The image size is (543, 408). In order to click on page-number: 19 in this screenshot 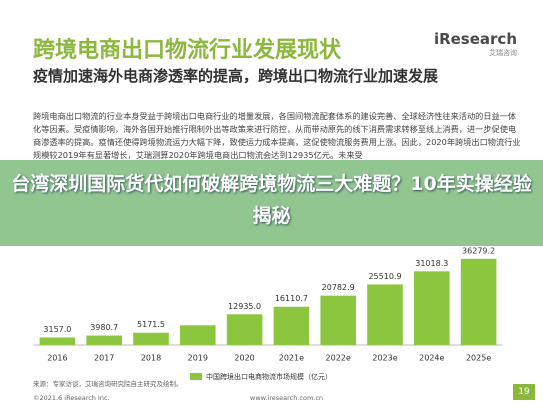, I will do `click(524, 392)`.